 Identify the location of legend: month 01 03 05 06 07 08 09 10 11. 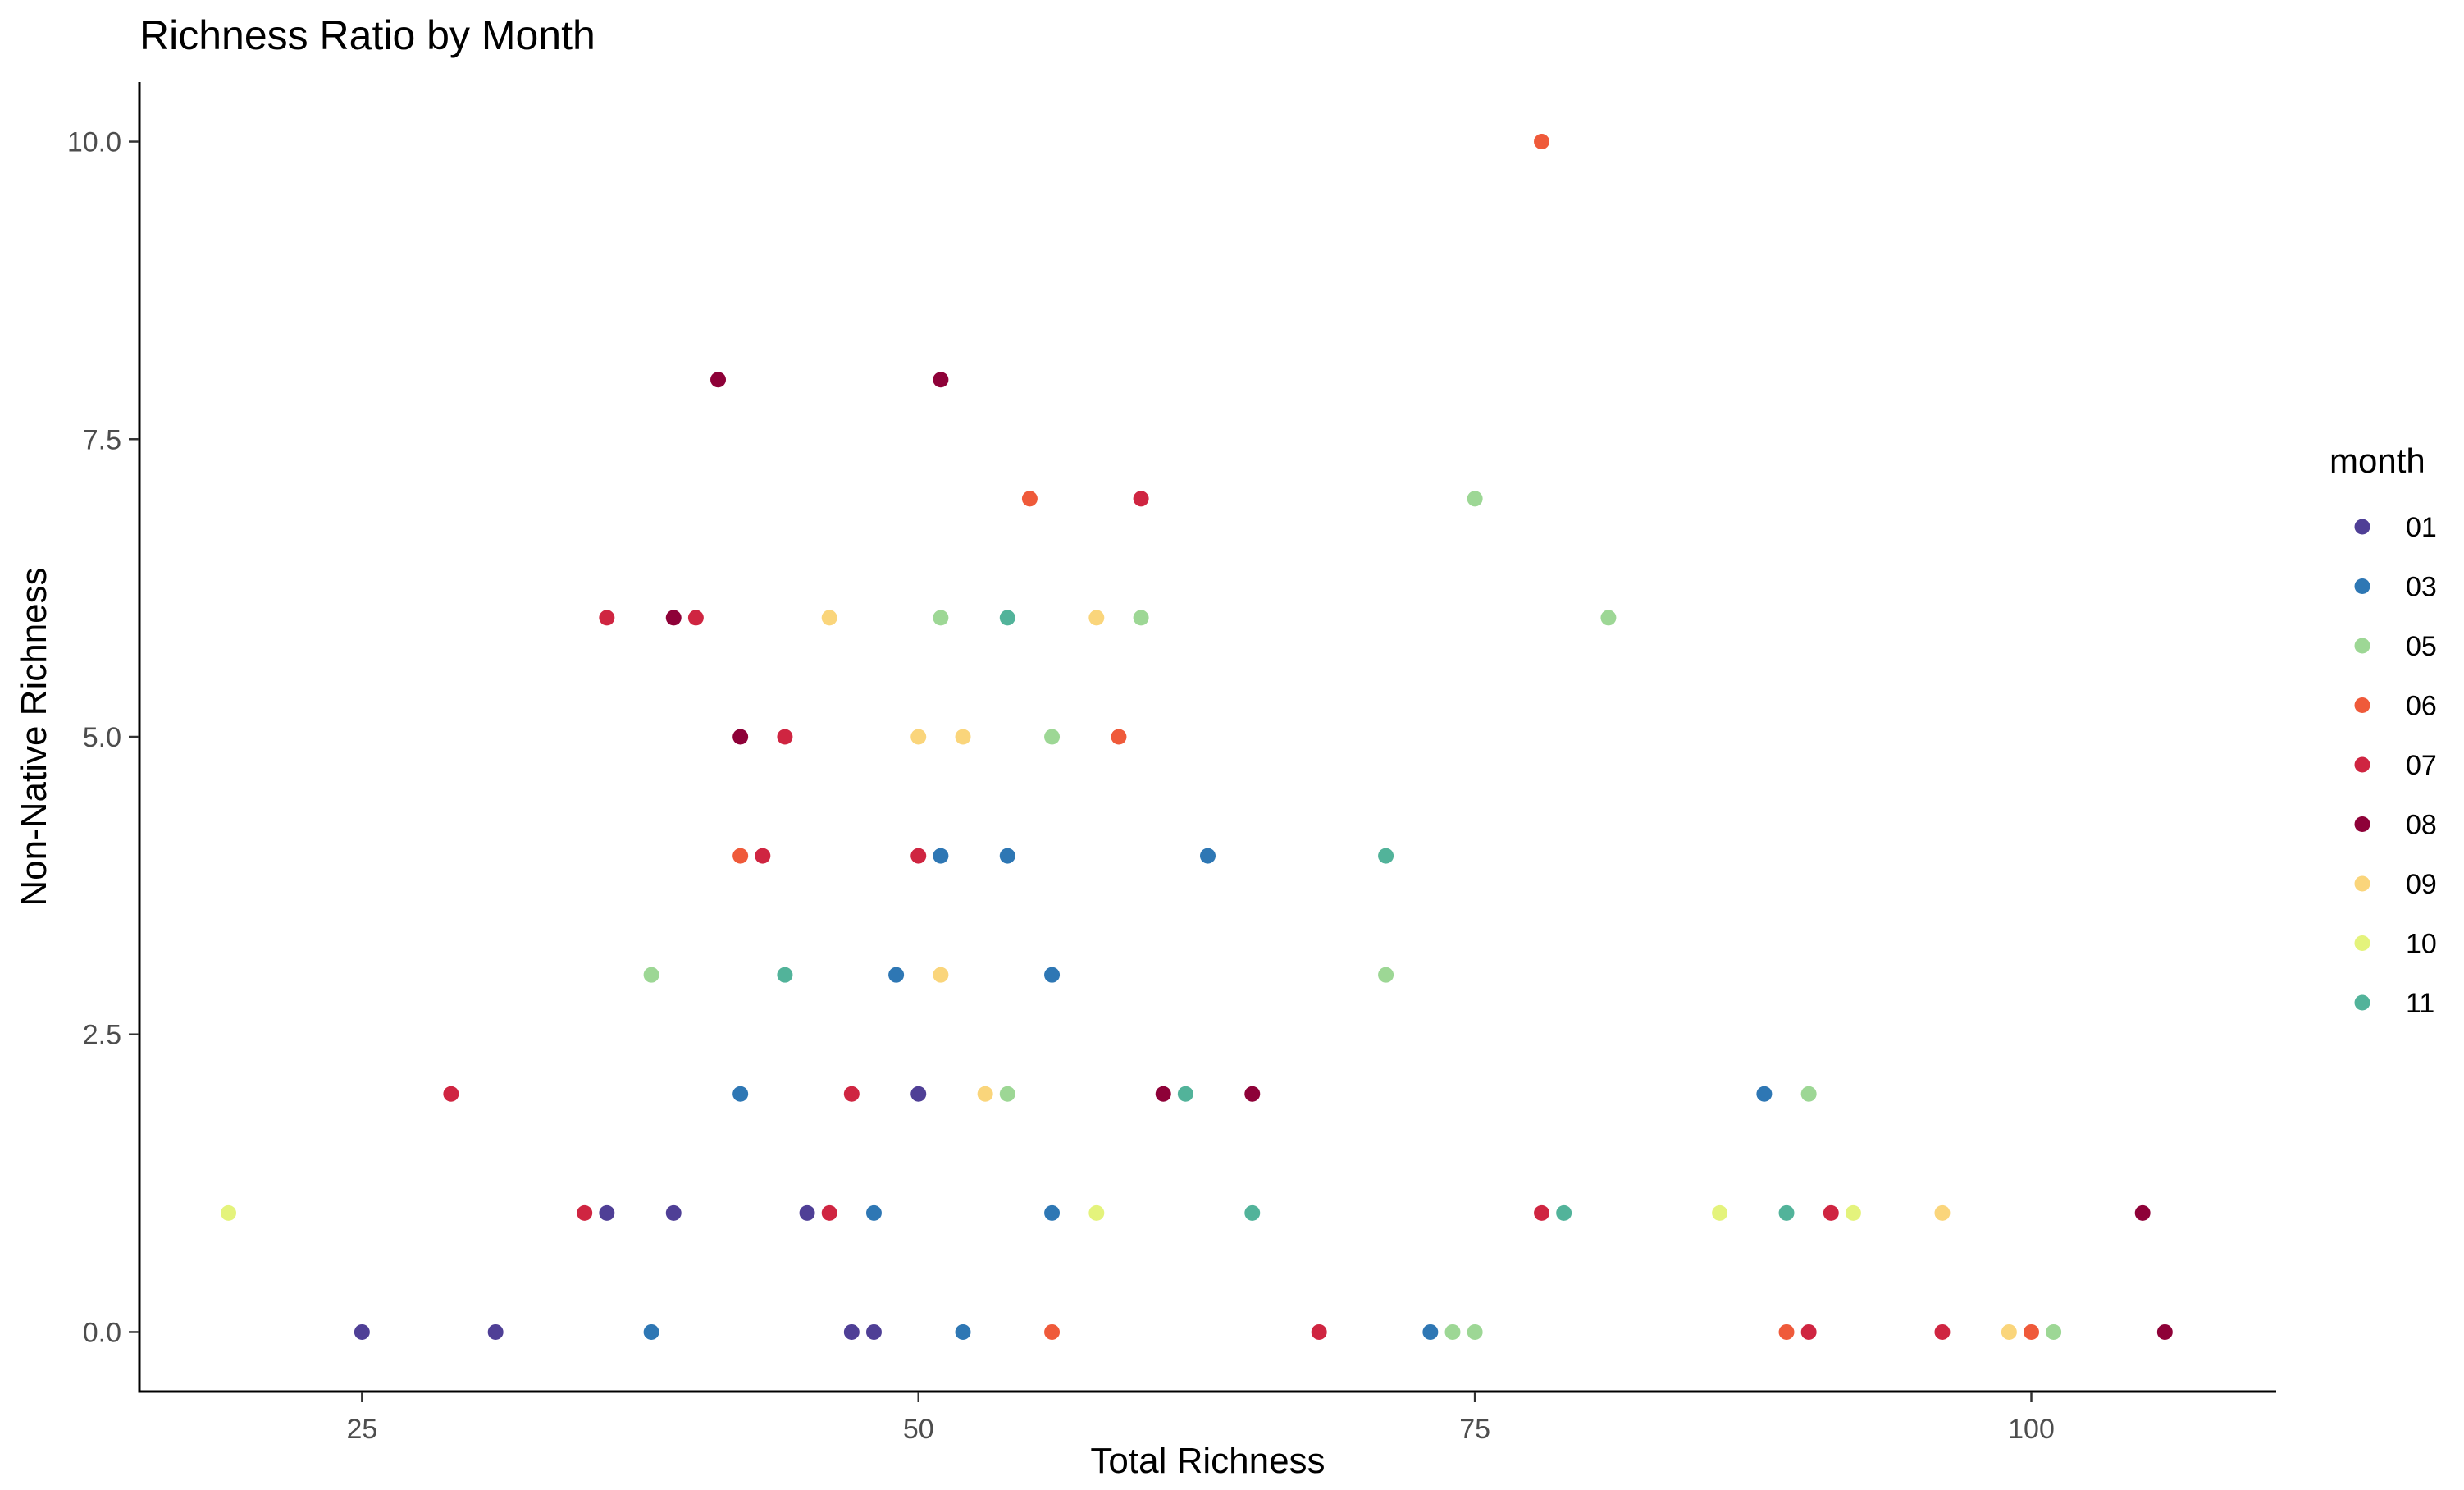
(2383, 730).